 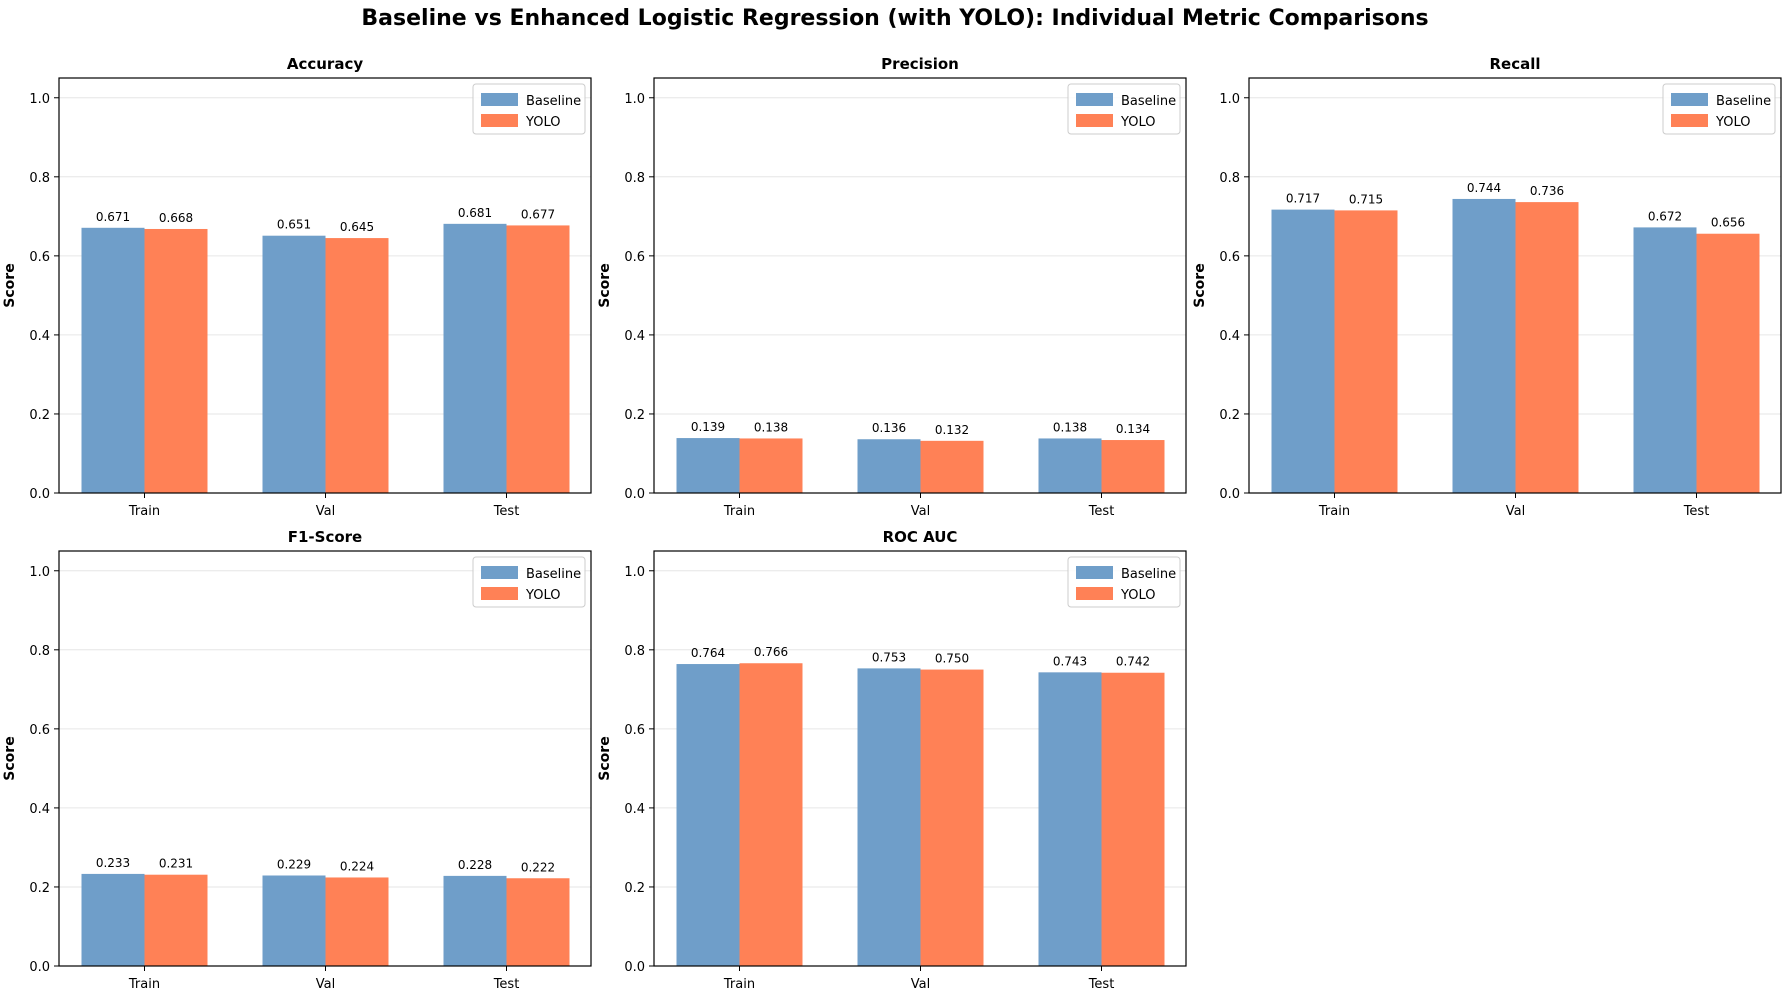 What do you see at coordinates (294, 225) in the screenshot?
I see `data-label: 0.651` at bounding box center [294, 225].